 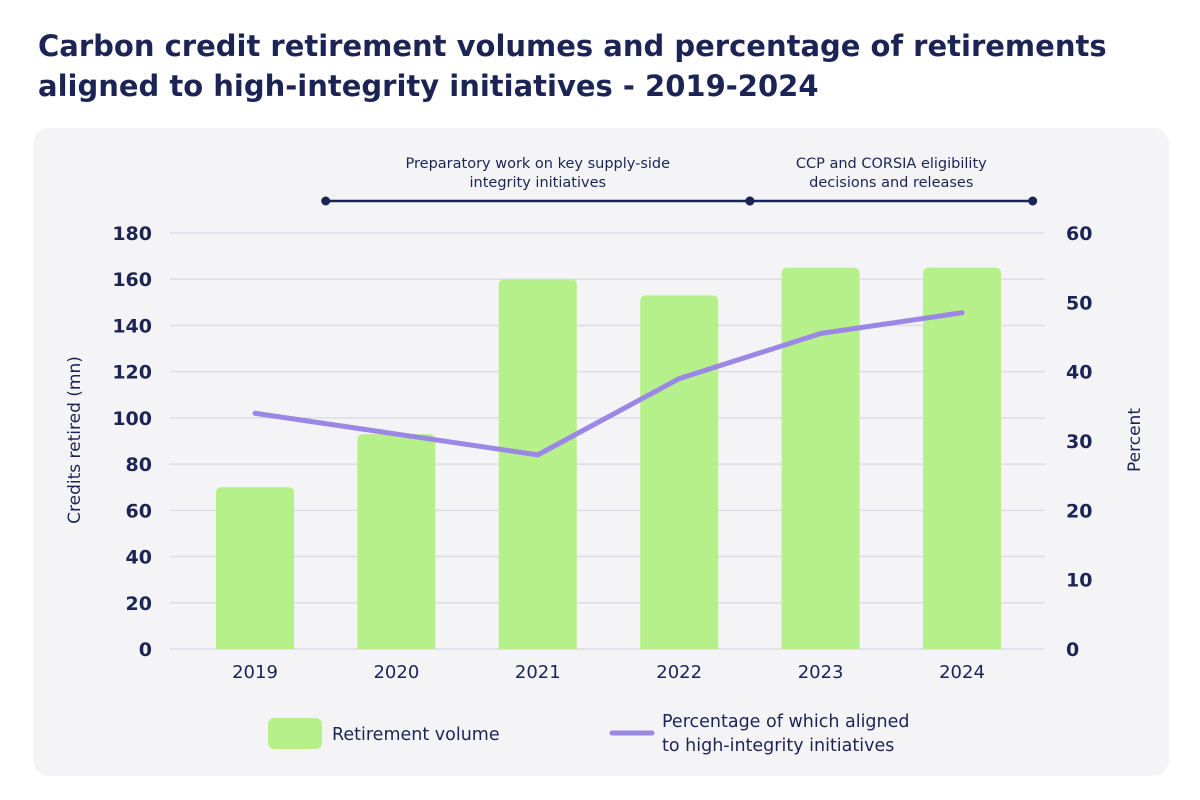 What do you see at coordinates (962, 458) in the screenshot?
I see `bar-2024` at bounding box center [962, 458].